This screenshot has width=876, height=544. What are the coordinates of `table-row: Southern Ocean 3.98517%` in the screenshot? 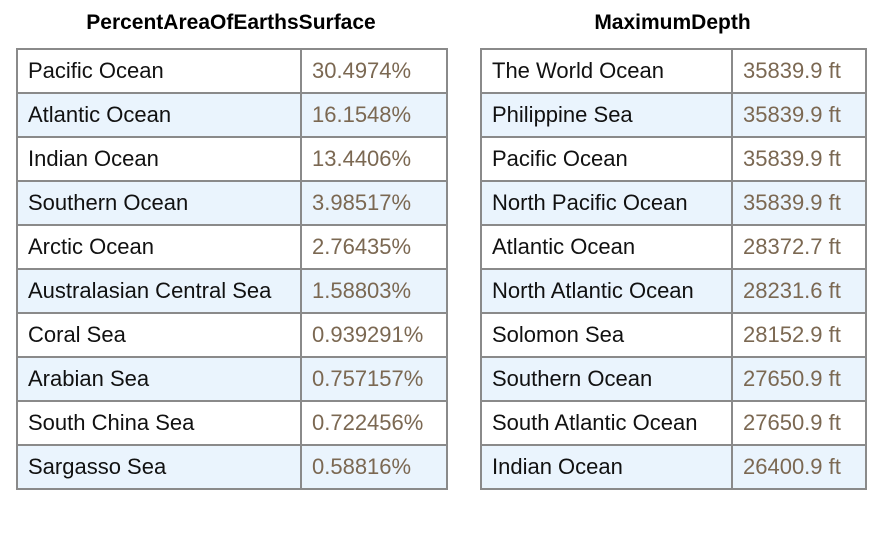 It's located at (232, 203).